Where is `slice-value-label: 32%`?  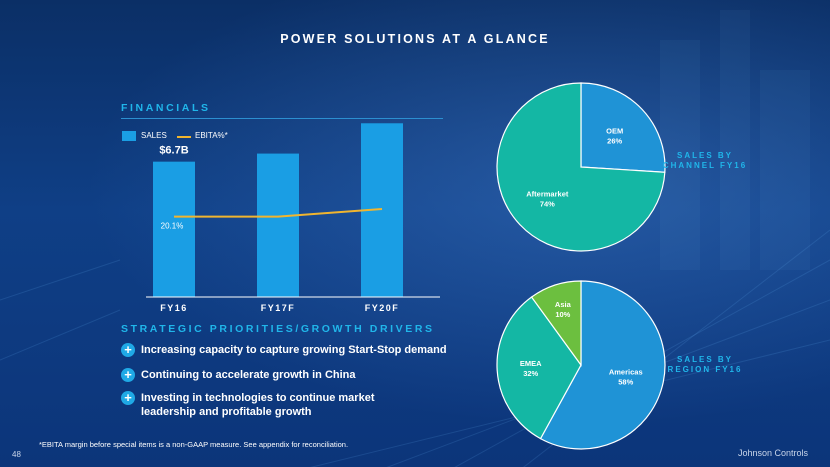 slice-value-label: 32% is located at coordinates (530, 373).